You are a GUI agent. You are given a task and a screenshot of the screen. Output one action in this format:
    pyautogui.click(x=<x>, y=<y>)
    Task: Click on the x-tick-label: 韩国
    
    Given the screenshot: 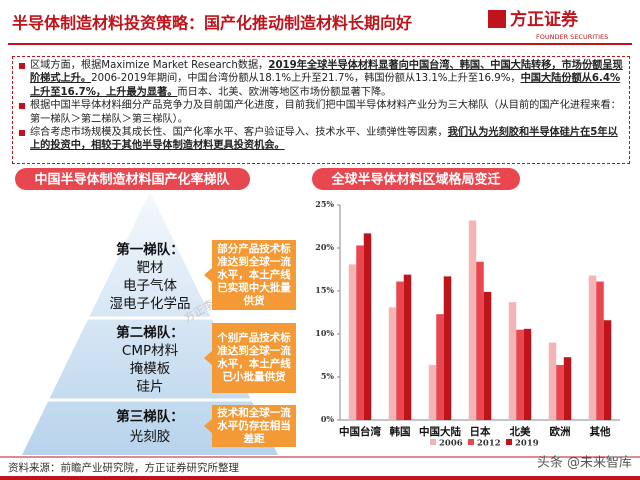 What is the action you would take?
    pyautogui.click(x=400, y=431)
    